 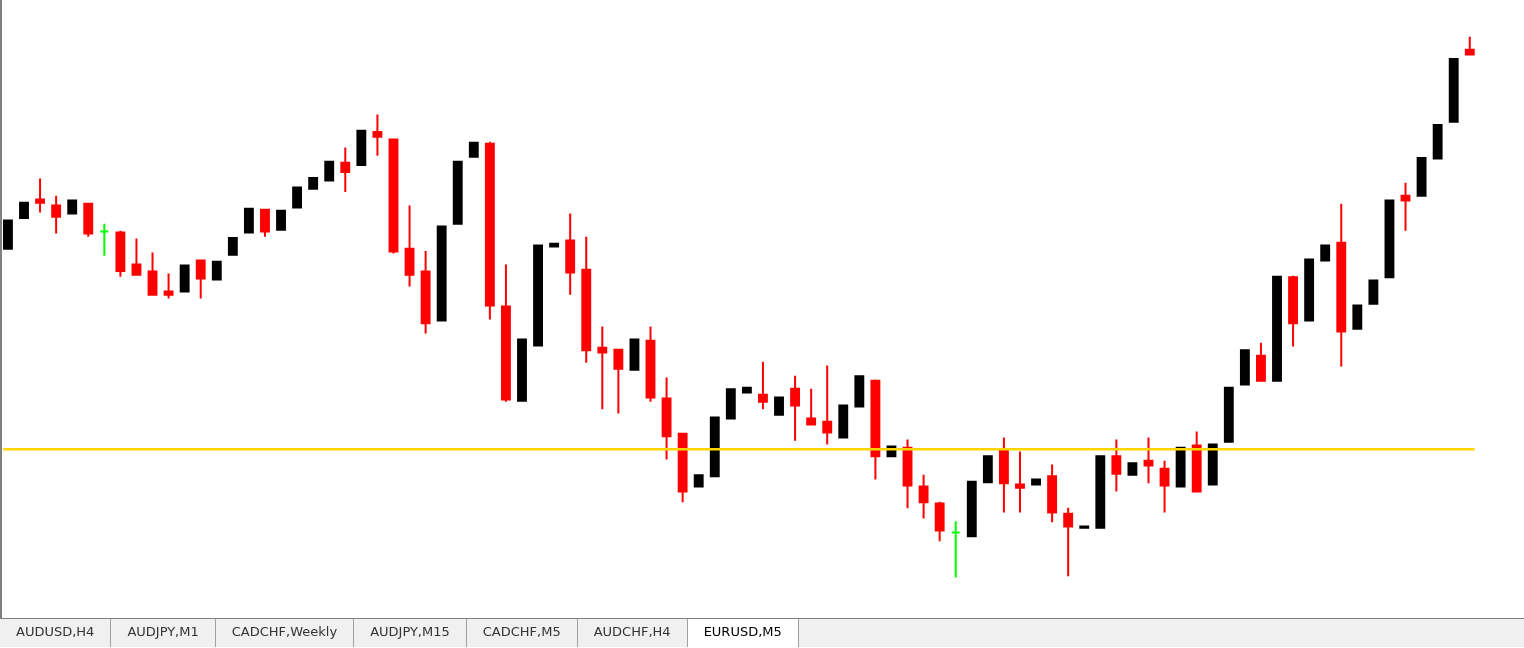 I want to click on text: AUDUSD,H4, so click(x=56, y=633).